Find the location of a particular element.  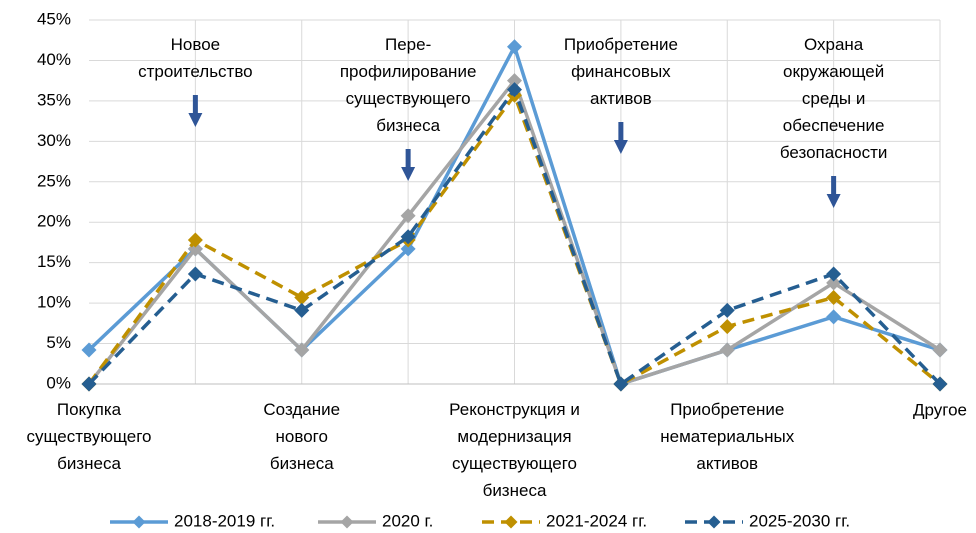

y-tick-label: 20% is located at coordinates (54, 221).